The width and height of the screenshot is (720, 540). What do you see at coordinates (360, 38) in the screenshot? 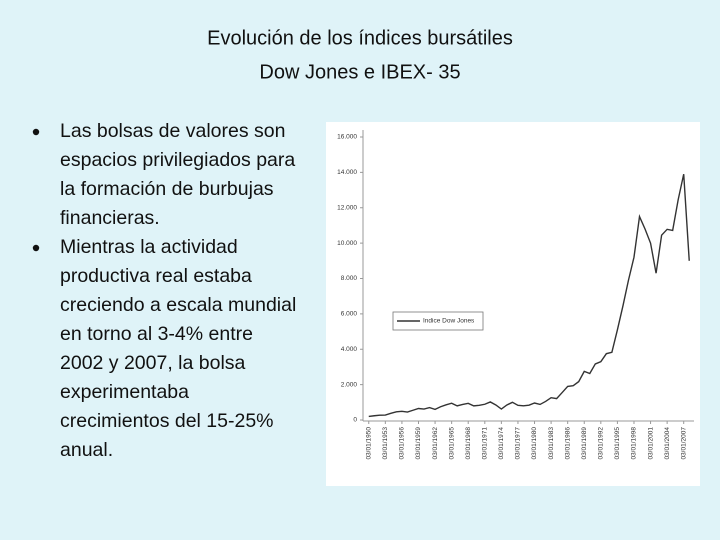
I see `slide-title: Evolución de los índices bursátiles` at bounding box center [360, 38].